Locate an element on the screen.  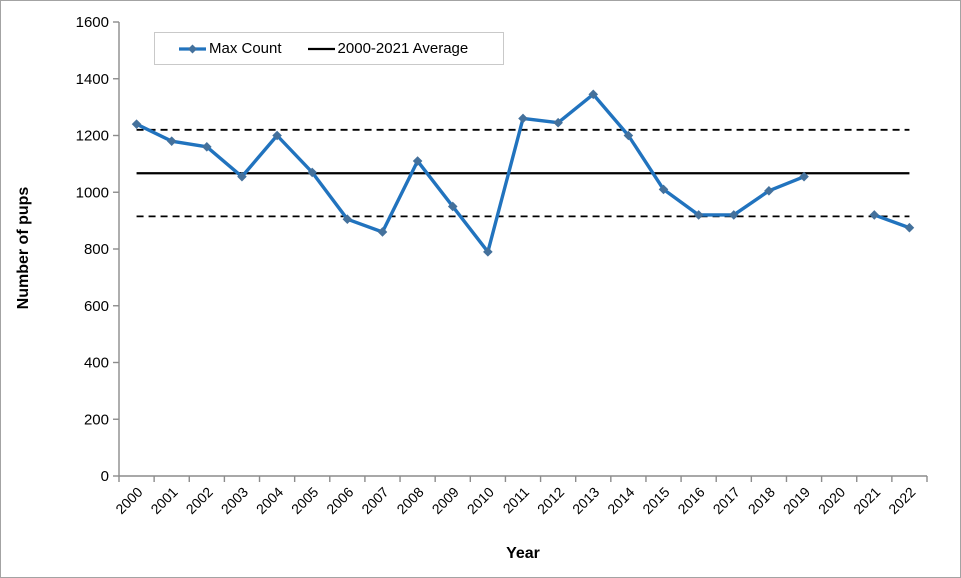
max-count-line is located at coordinates (892, 221).